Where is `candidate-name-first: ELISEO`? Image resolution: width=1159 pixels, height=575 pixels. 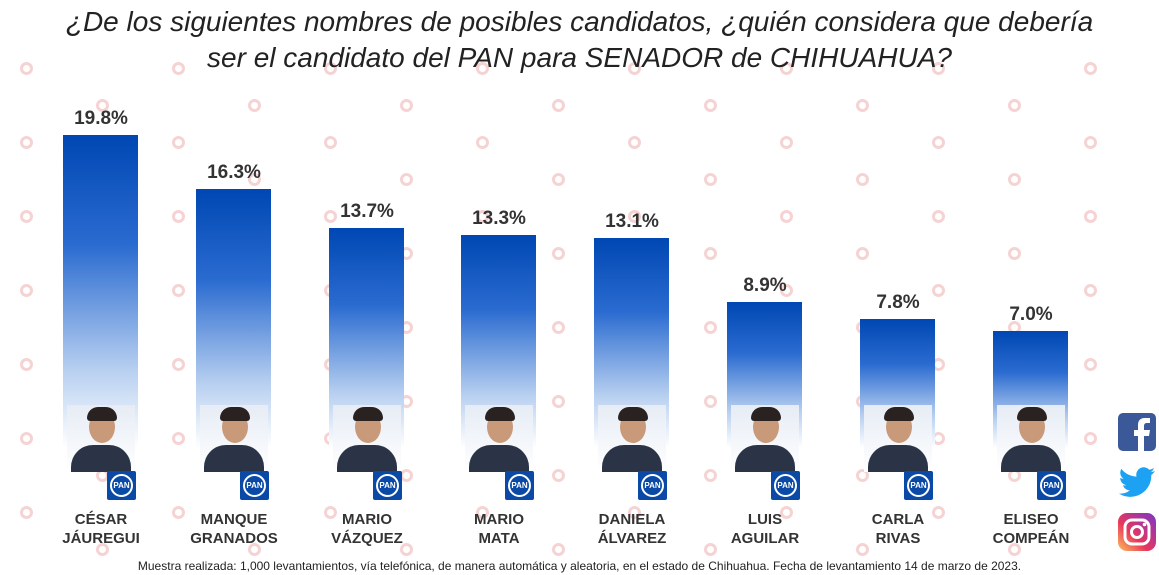 candidate-name-first: ELISEO is located at coordinates (1031, 519).